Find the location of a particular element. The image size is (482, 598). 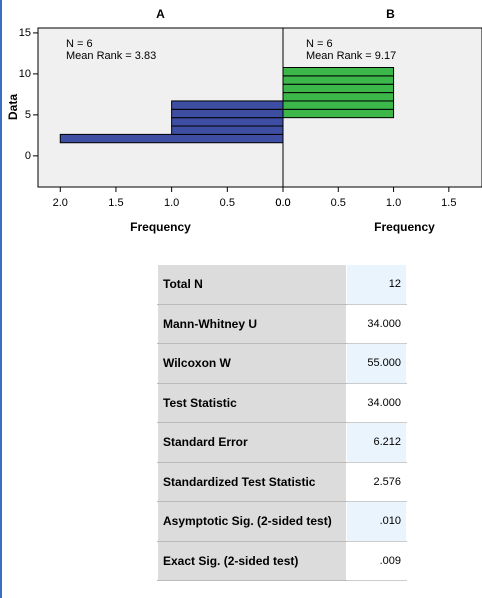

label-cell: Mann-Whitney U is located at coordinates (252, 323).